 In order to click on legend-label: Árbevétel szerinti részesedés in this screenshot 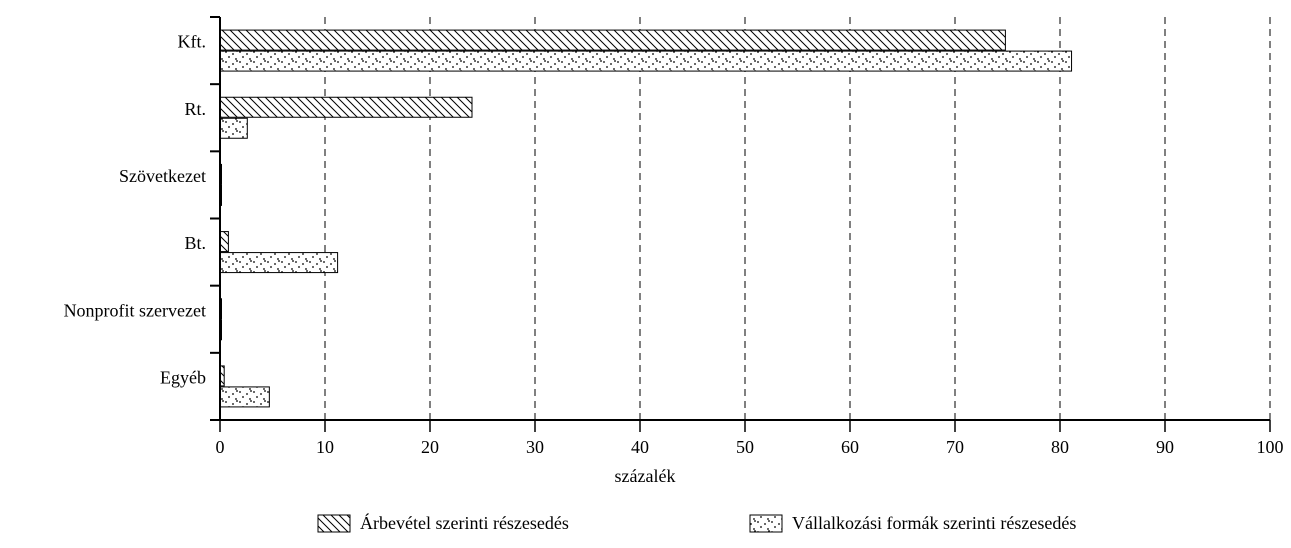, I will do `click(464, 522)`.